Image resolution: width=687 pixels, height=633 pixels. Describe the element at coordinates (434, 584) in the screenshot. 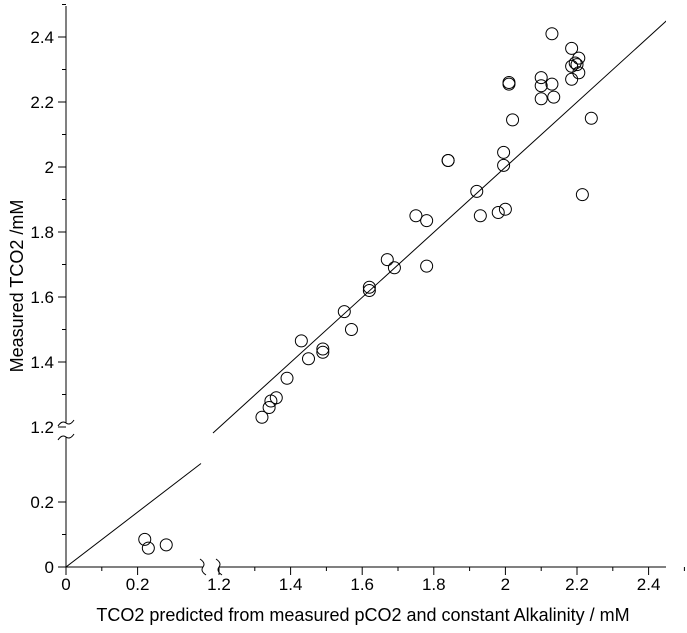

I see `x-tick-label: 1.8` at that location.